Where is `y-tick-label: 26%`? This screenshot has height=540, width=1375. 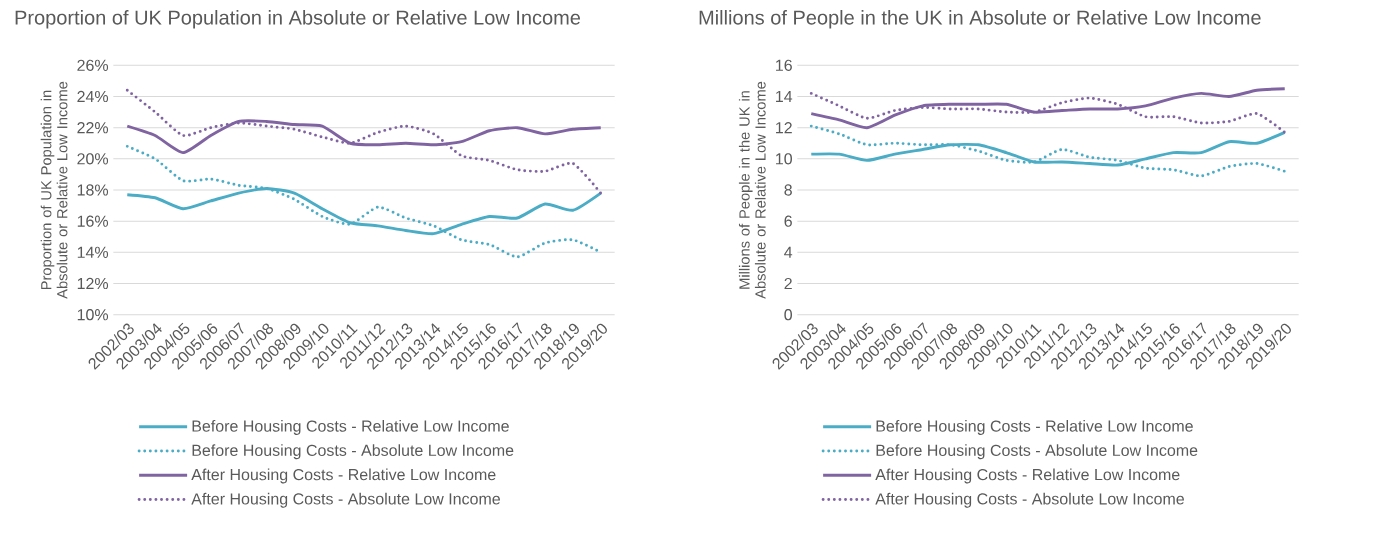
y-tick-label: 26% is located at coordinates (93, 65).